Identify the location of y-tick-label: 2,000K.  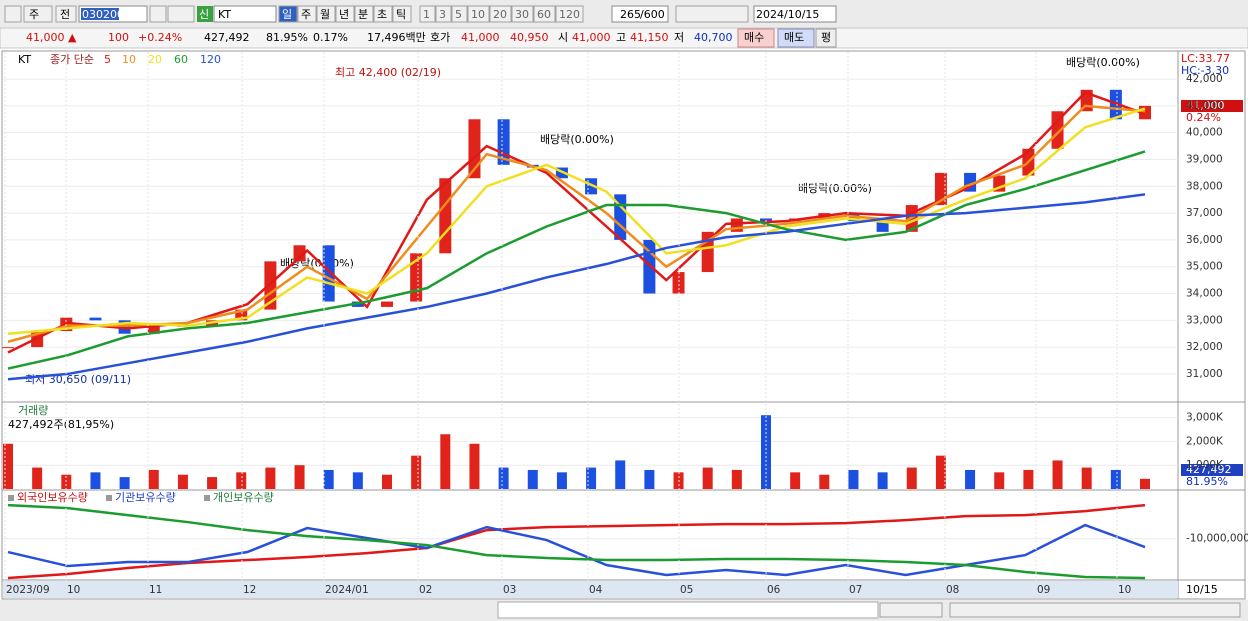
(1205, 441).